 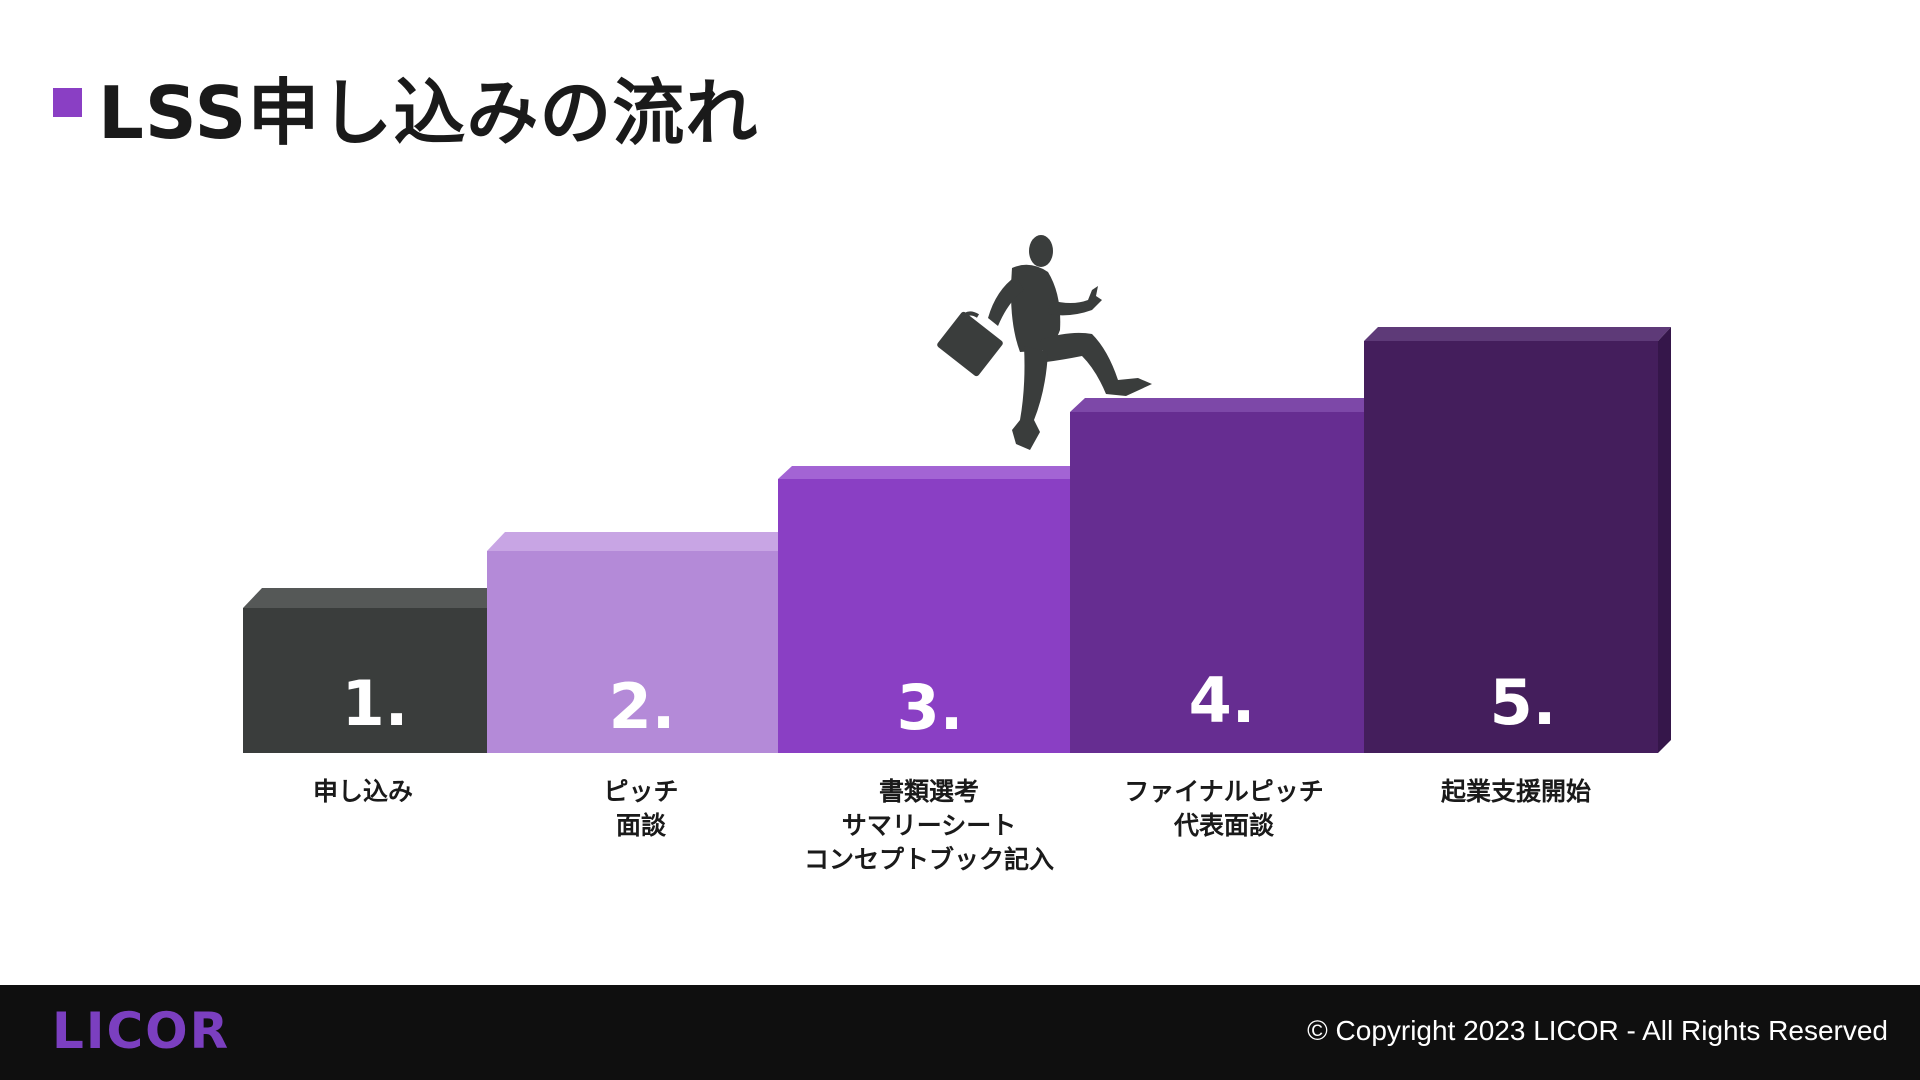 What do you see at coordinates (362, 791) in the screenshot?
I see `step-1-label: 申し込み` at bounding box center [362, 791].